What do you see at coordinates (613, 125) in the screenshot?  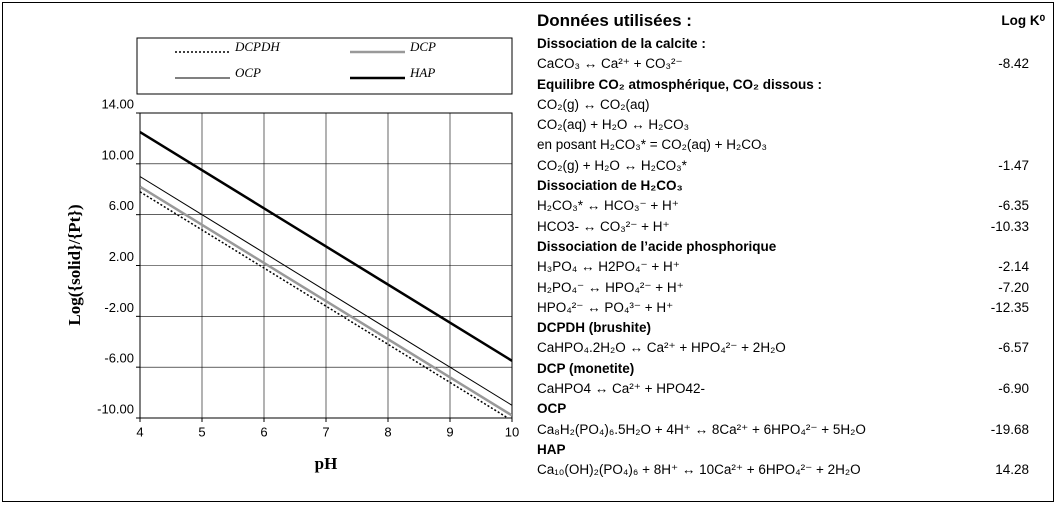 I see `reaction: CO₂(aq) + H₂O ↔ H₂CO₃` at bounding box center [613, 125].